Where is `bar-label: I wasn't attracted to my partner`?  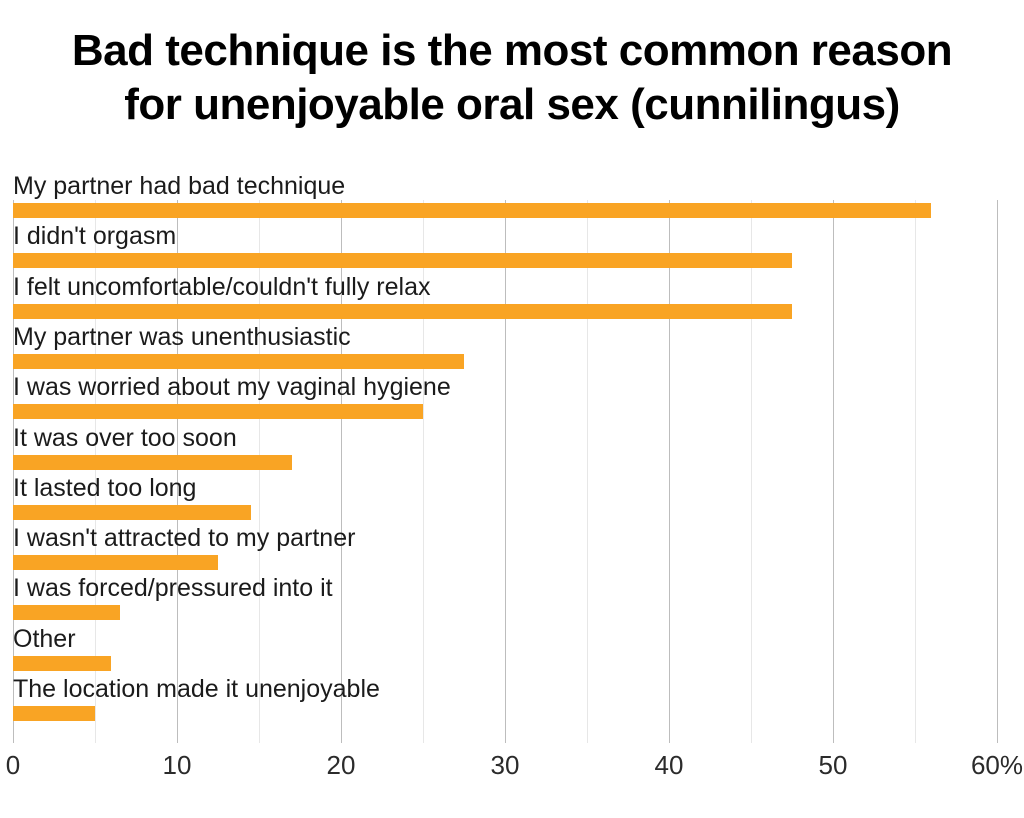 bar-label: I wasn't attracted to my partner is located at coordinates (184, 538).